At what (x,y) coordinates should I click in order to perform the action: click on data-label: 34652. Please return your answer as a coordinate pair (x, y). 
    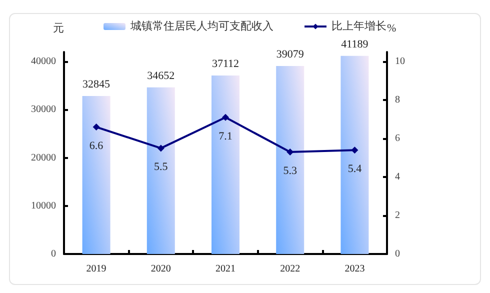
    Looking at the image, I should click on (161, 76).